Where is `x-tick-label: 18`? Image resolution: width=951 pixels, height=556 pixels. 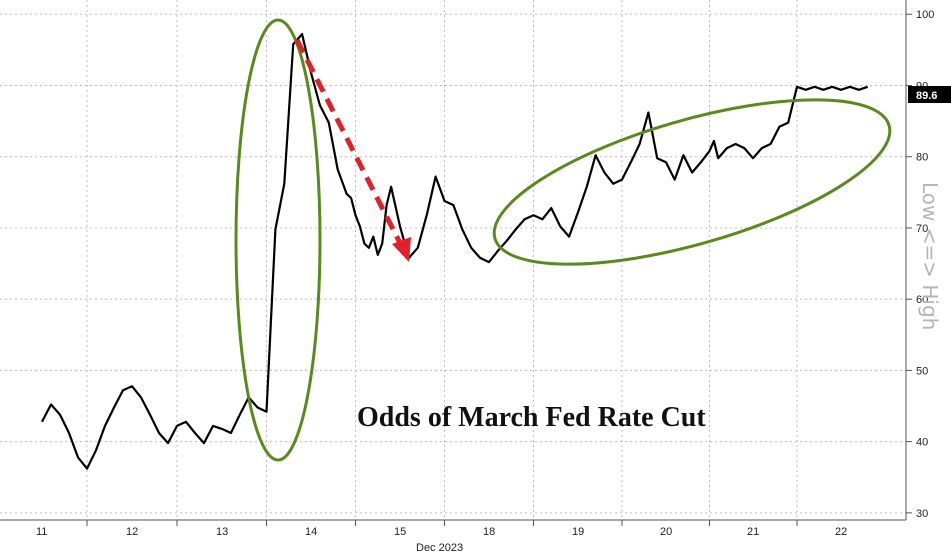
x-tick-label: 18 is located at coordinates (489, 532).